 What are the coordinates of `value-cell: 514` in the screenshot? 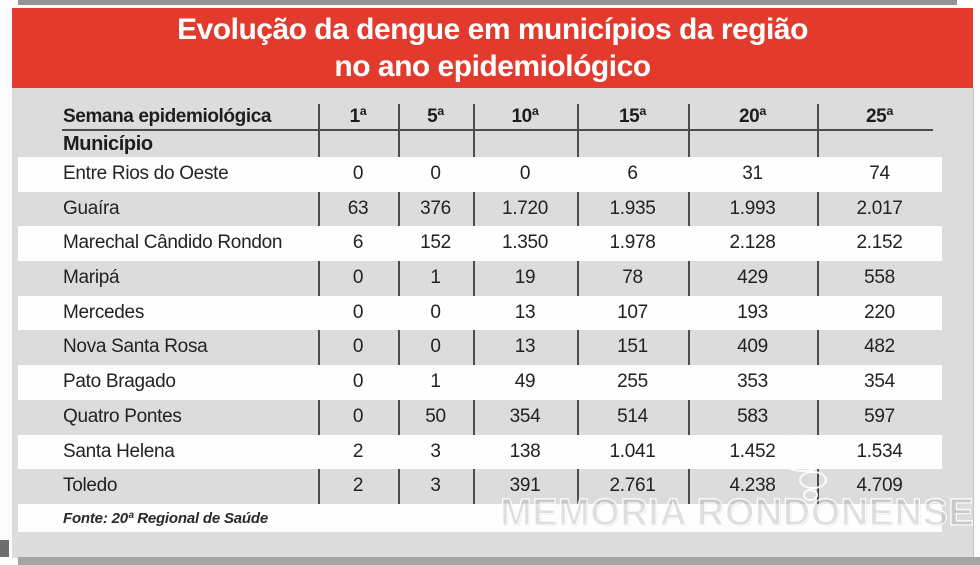 It's located at (632, 416).